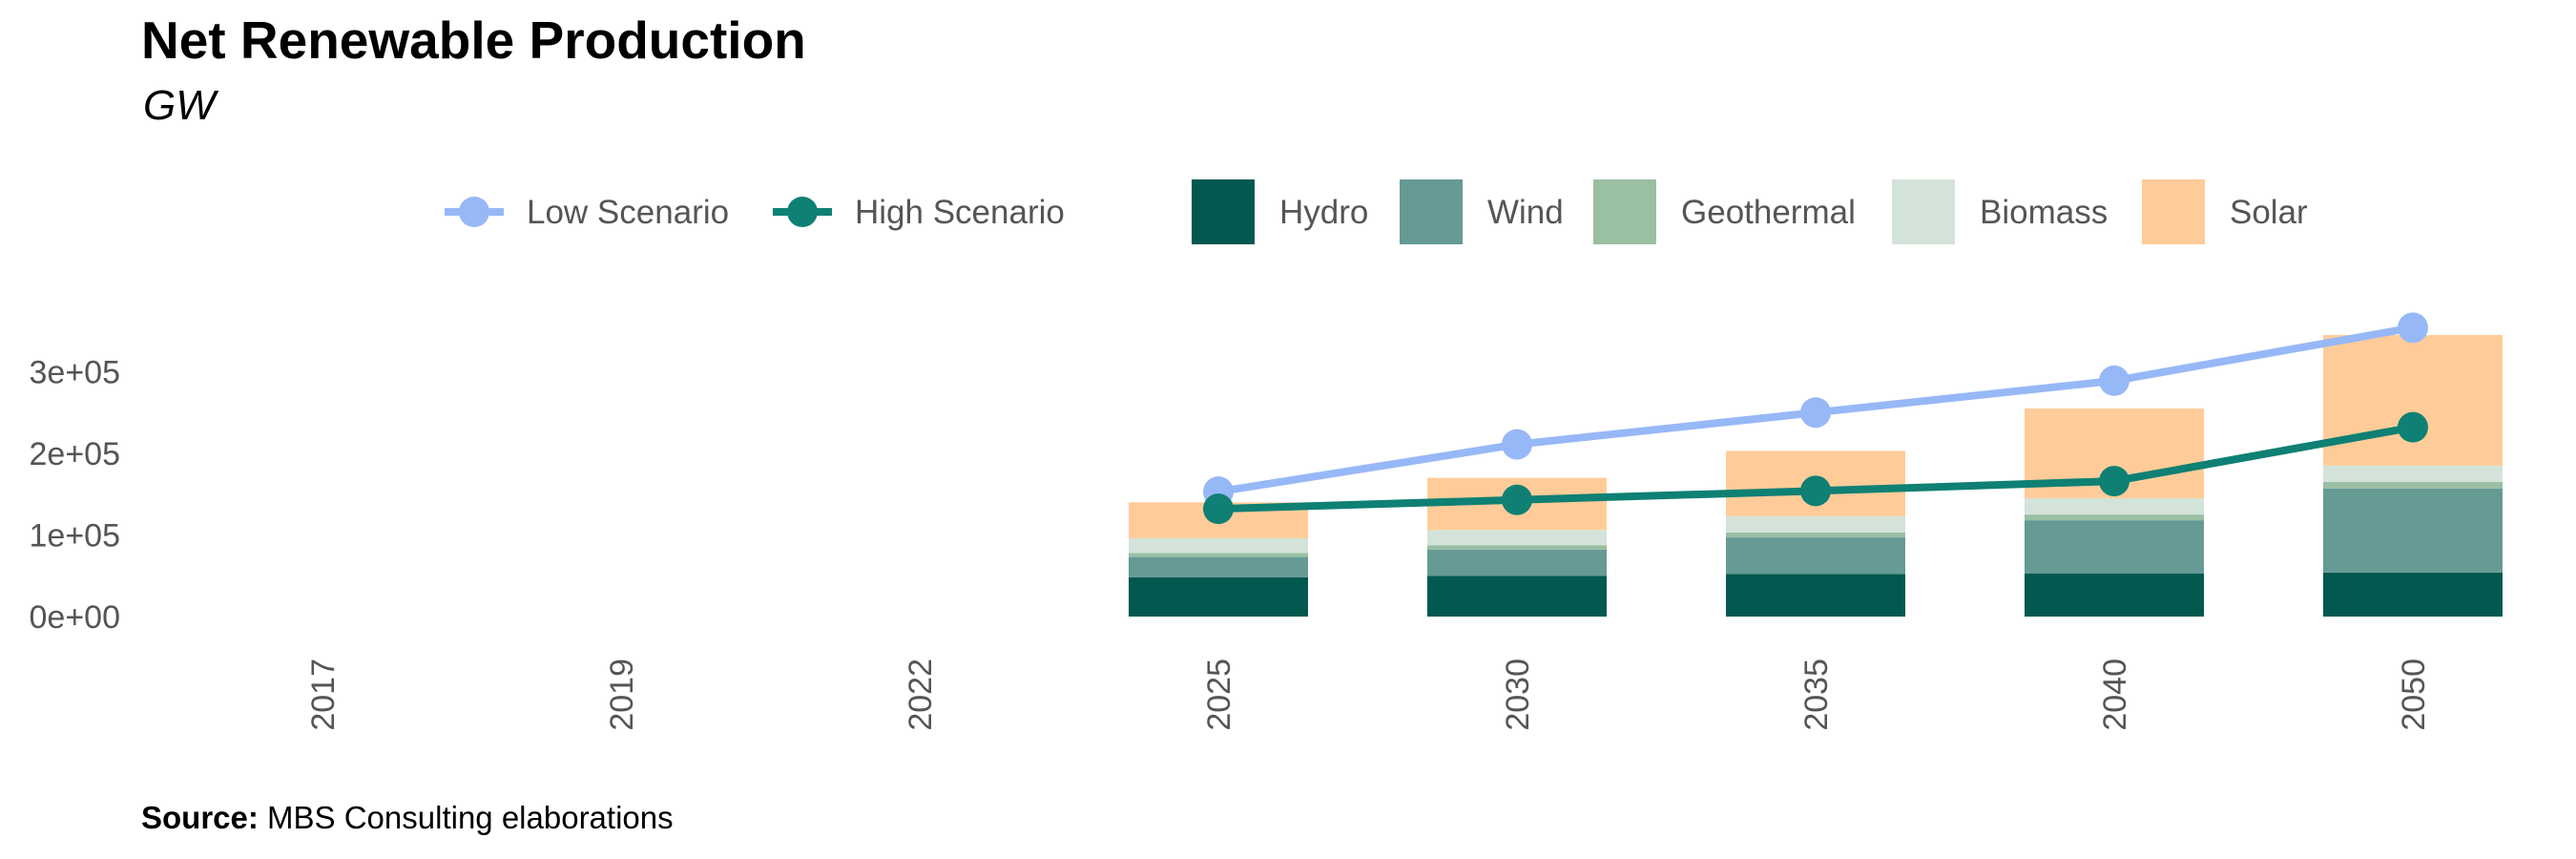 The width and height of the screenshot is (2576, 859). I want to click on x-tick-label: 2022, so click(921, 695).